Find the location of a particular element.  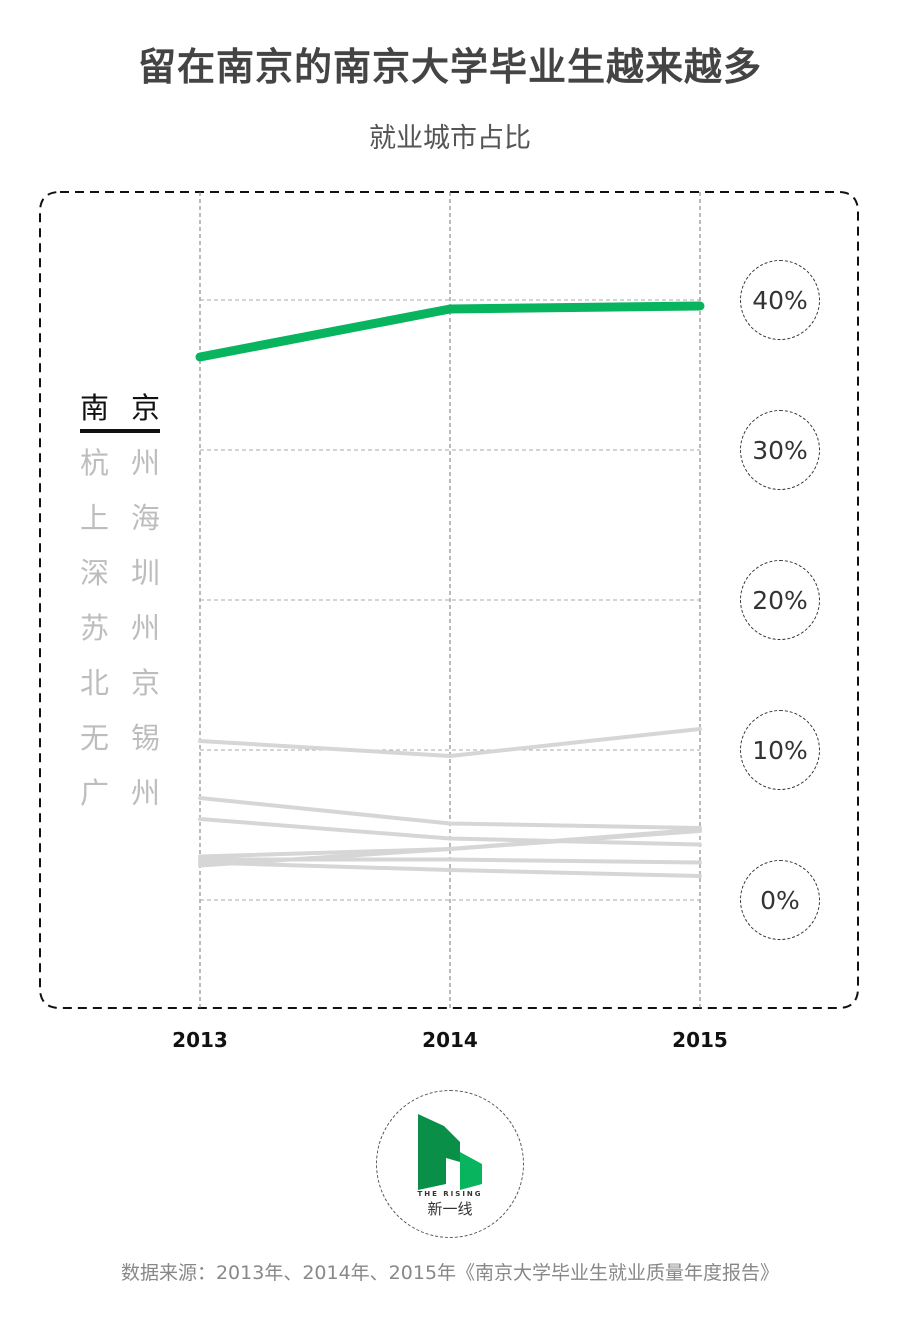

legend-item: 苏州 is located at coordinates (120, 628).